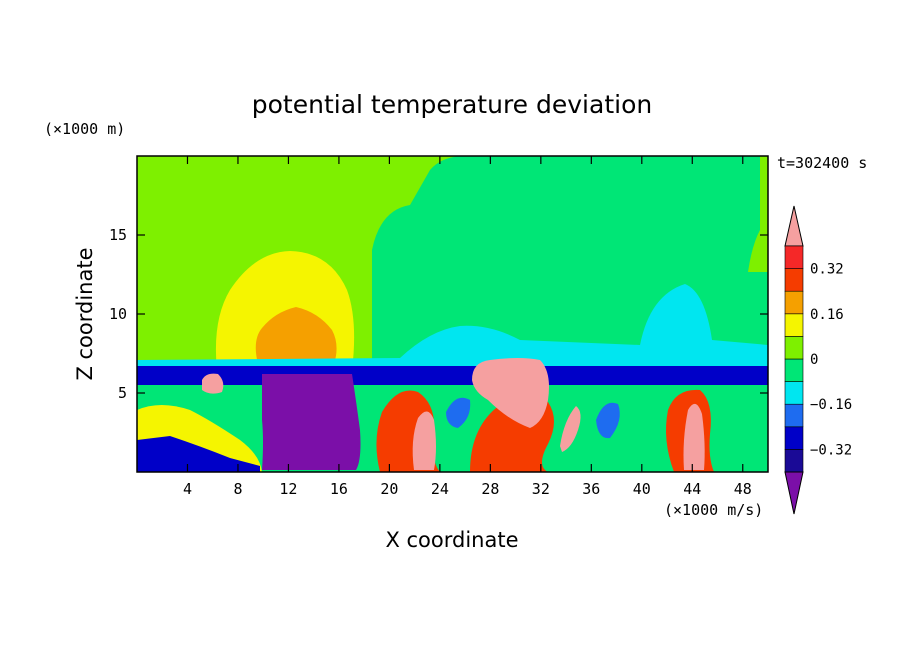  What do you see at coordinates (187, 489) in the screenshot?
I see `x-tick-label: 4` at bounding box center [187, 489].